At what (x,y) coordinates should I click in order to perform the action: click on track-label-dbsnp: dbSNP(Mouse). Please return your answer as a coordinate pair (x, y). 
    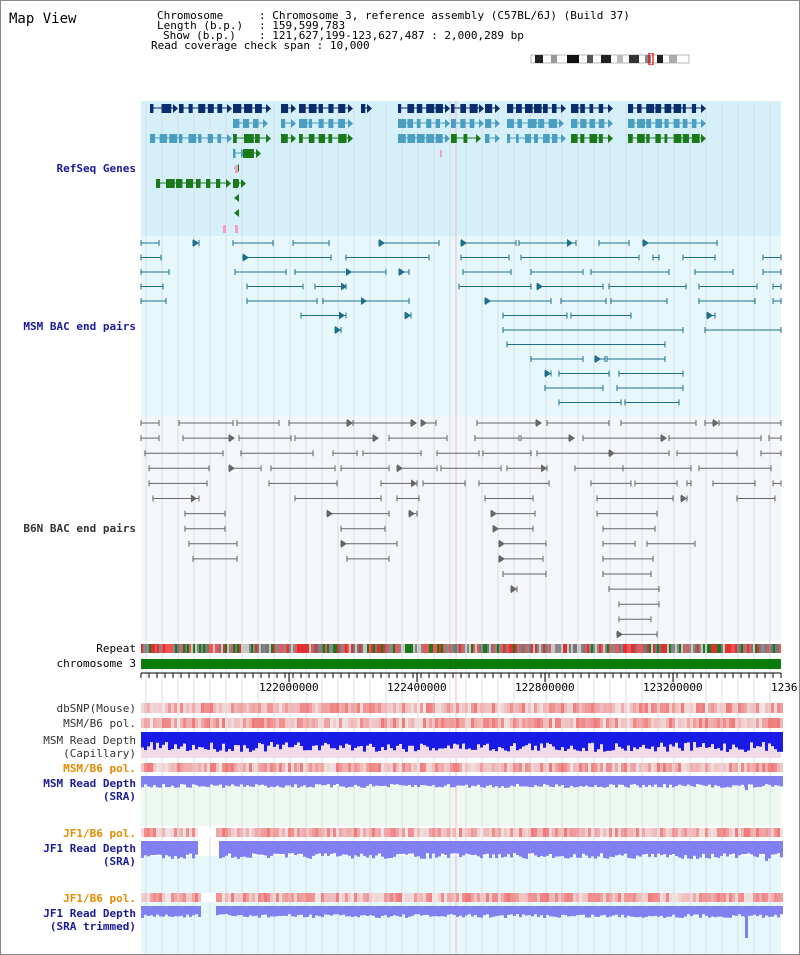
    Looking at the image, I should click on (96, 708).